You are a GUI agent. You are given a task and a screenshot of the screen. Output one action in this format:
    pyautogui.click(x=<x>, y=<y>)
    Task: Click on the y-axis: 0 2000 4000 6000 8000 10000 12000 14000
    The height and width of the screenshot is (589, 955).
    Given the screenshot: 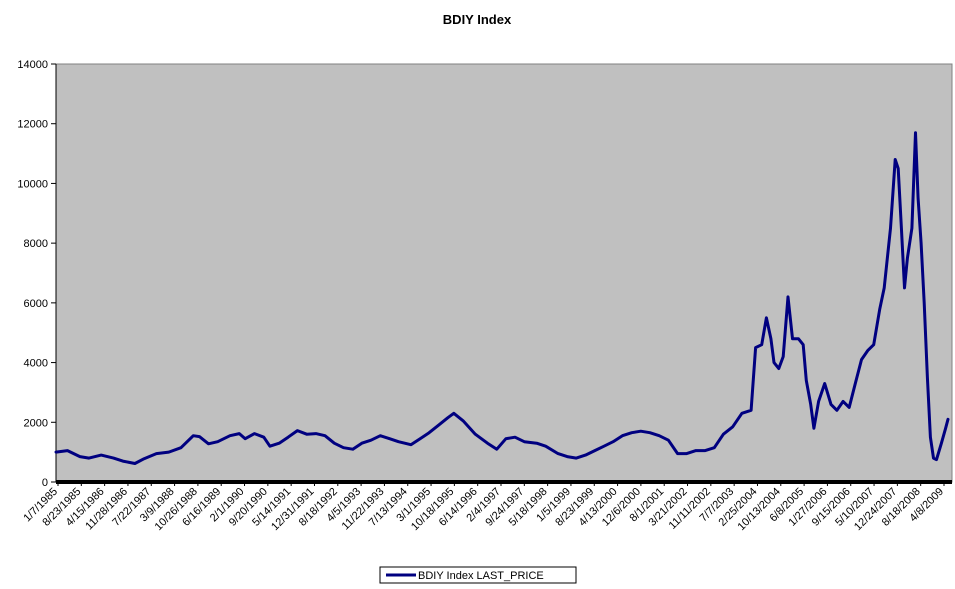 What is the action you would take?
    pyautogui.click(x=37, y=274)
    